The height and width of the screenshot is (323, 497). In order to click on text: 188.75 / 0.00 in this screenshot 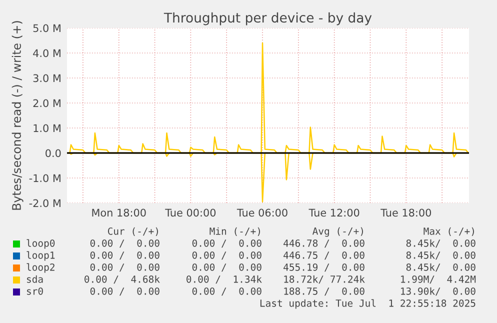, I will do `click(324, 291)`.